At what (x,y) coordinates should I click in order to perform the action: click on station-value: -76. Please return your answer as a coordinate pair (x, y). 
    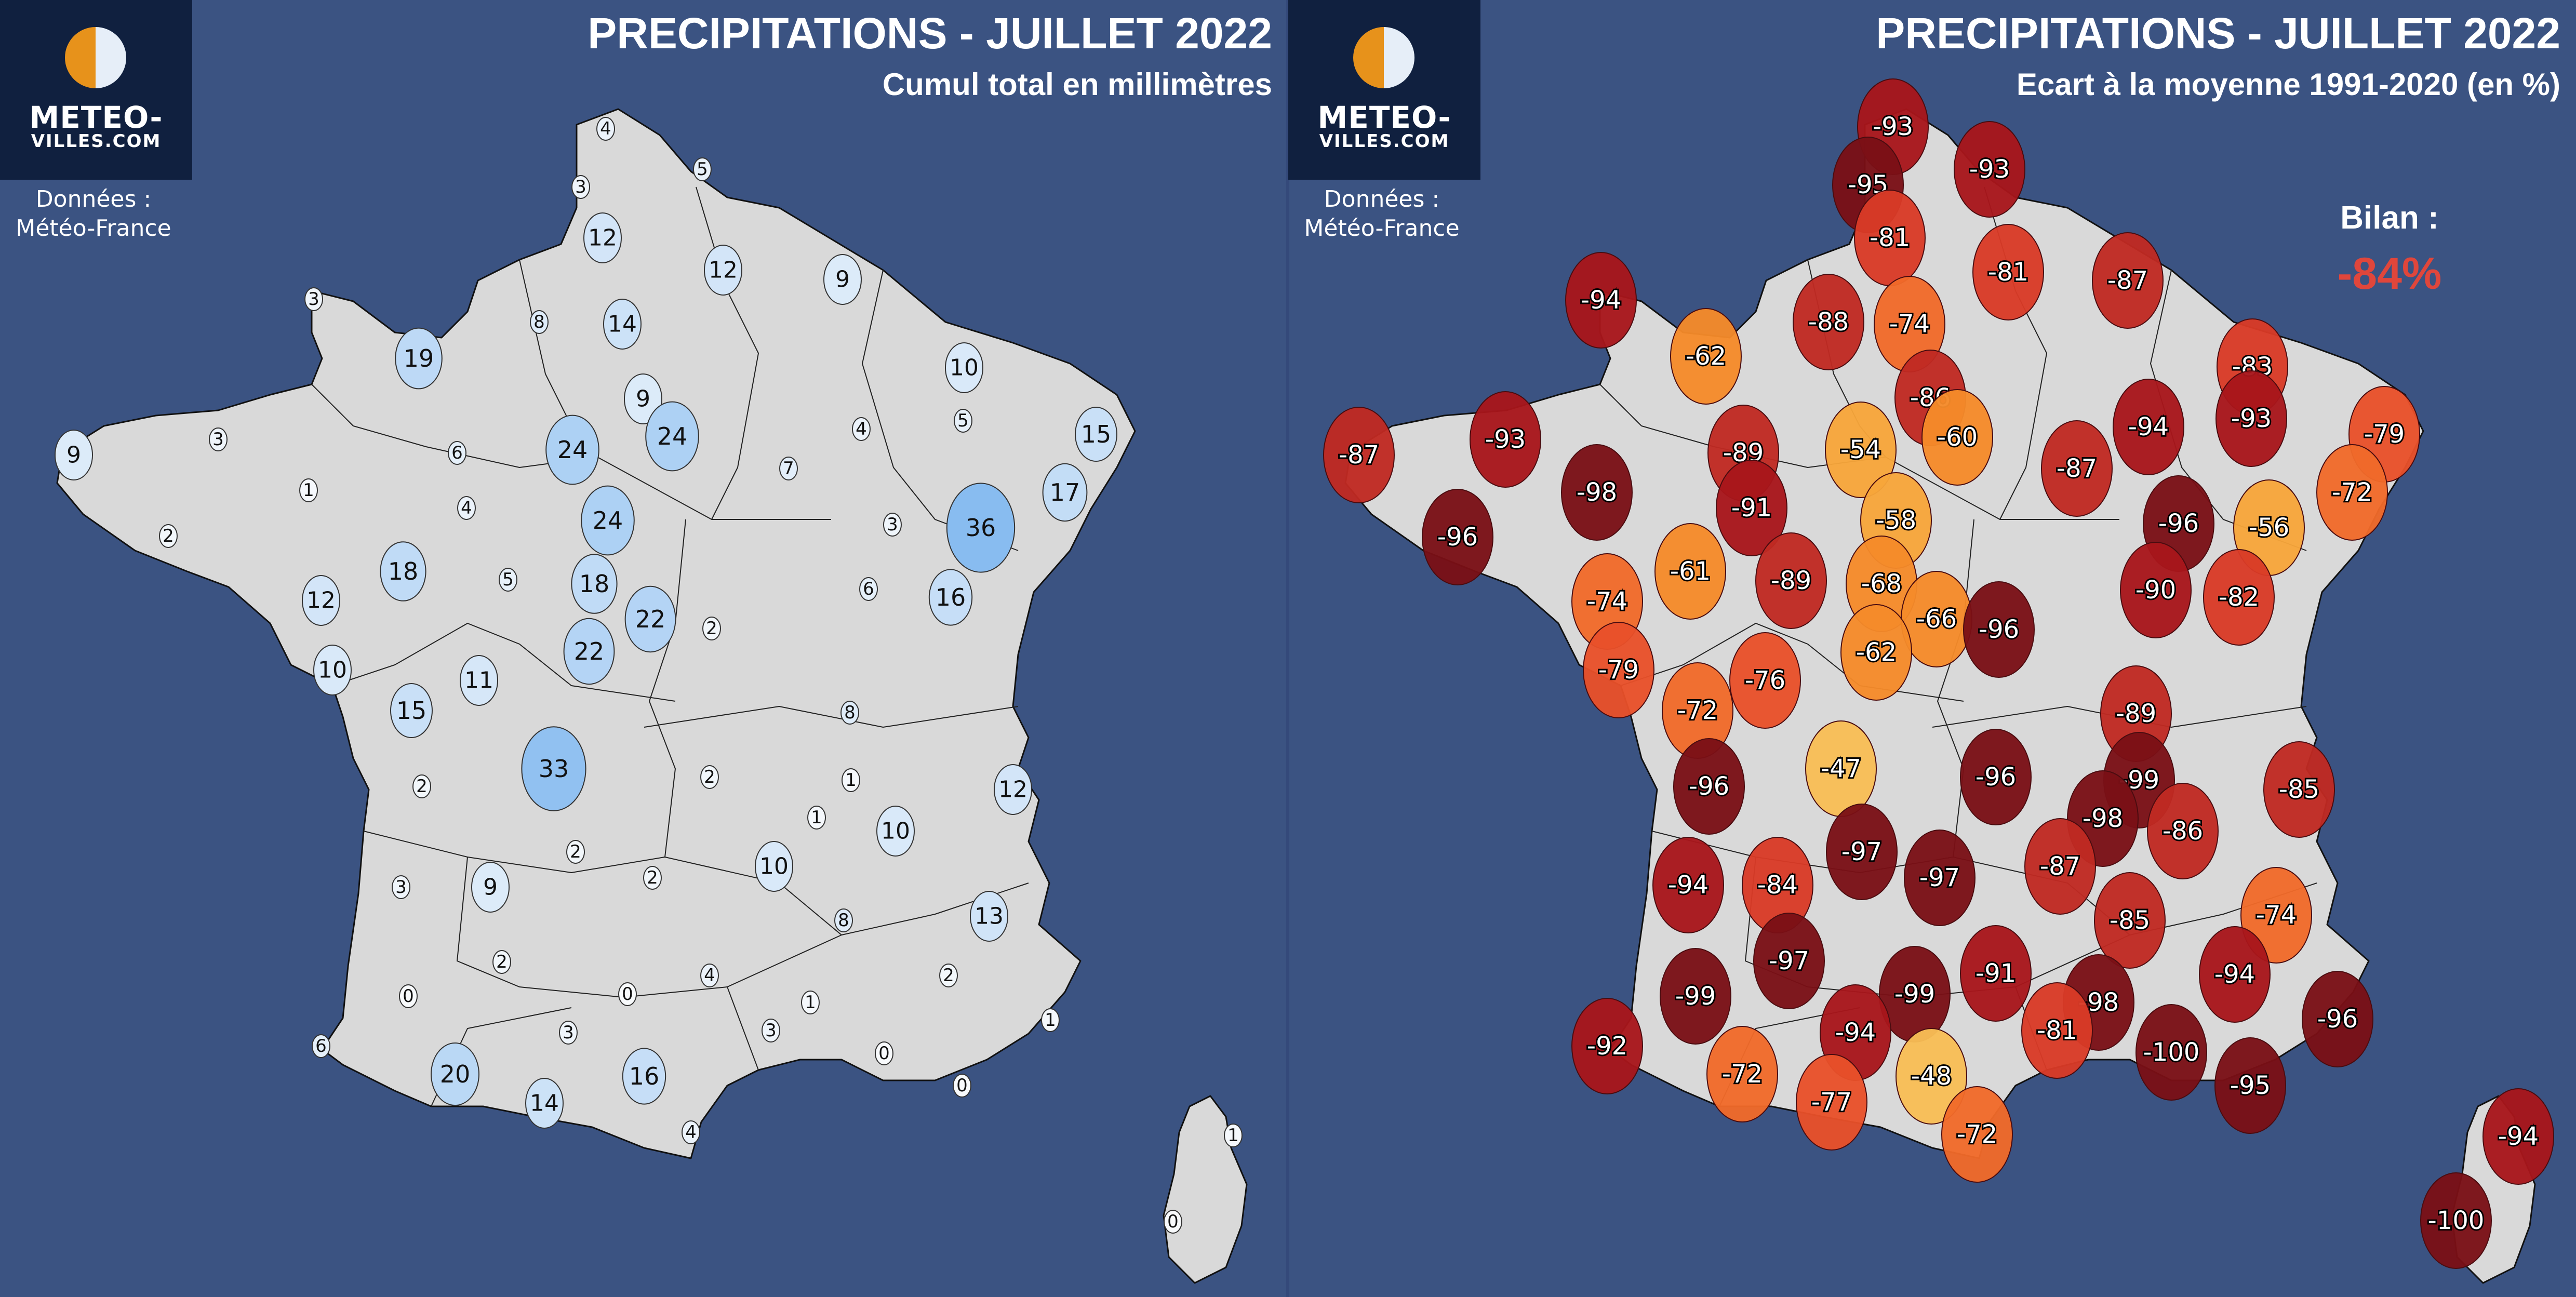
    Looking at the image, I should click on (1765, 680).